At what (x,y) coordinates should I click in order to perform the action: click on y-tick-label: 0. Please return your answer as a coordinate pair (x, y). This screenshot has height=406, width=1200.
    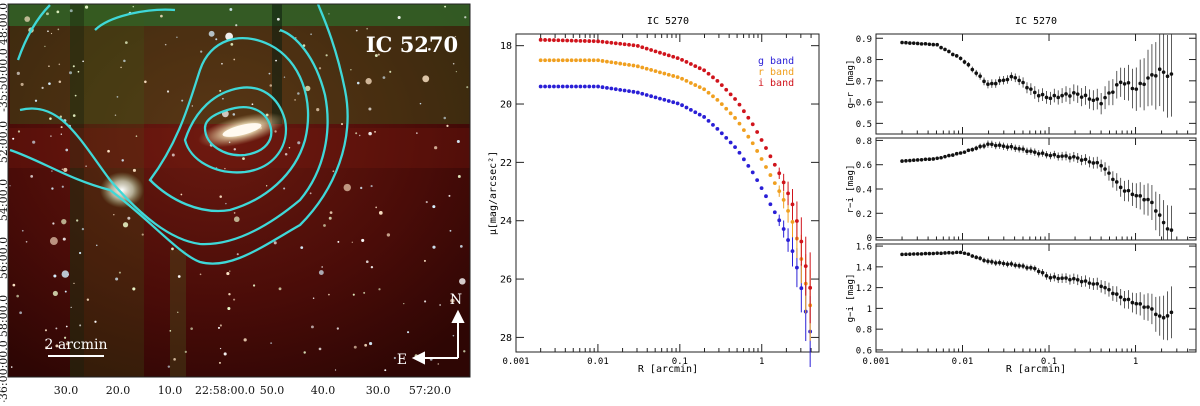
    Looking at the image, I should click on (869, 239).